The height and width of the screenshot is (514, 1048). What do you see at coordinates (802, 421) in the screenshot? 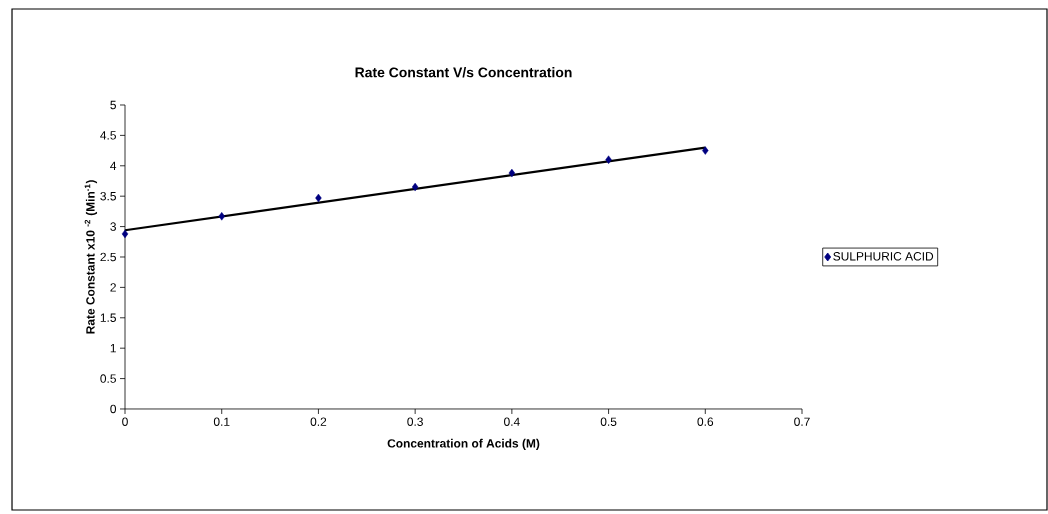
I see `x-tick-label: 0.7` at bounding box center [802, 421].